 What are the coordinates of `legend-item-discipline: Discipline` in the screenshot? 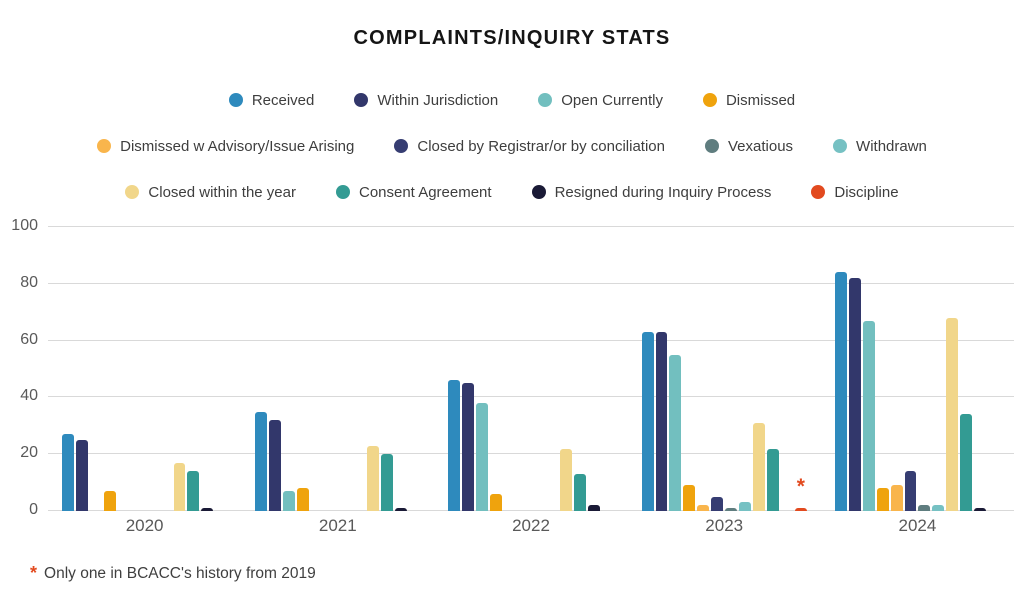 It's located at (855, 192).